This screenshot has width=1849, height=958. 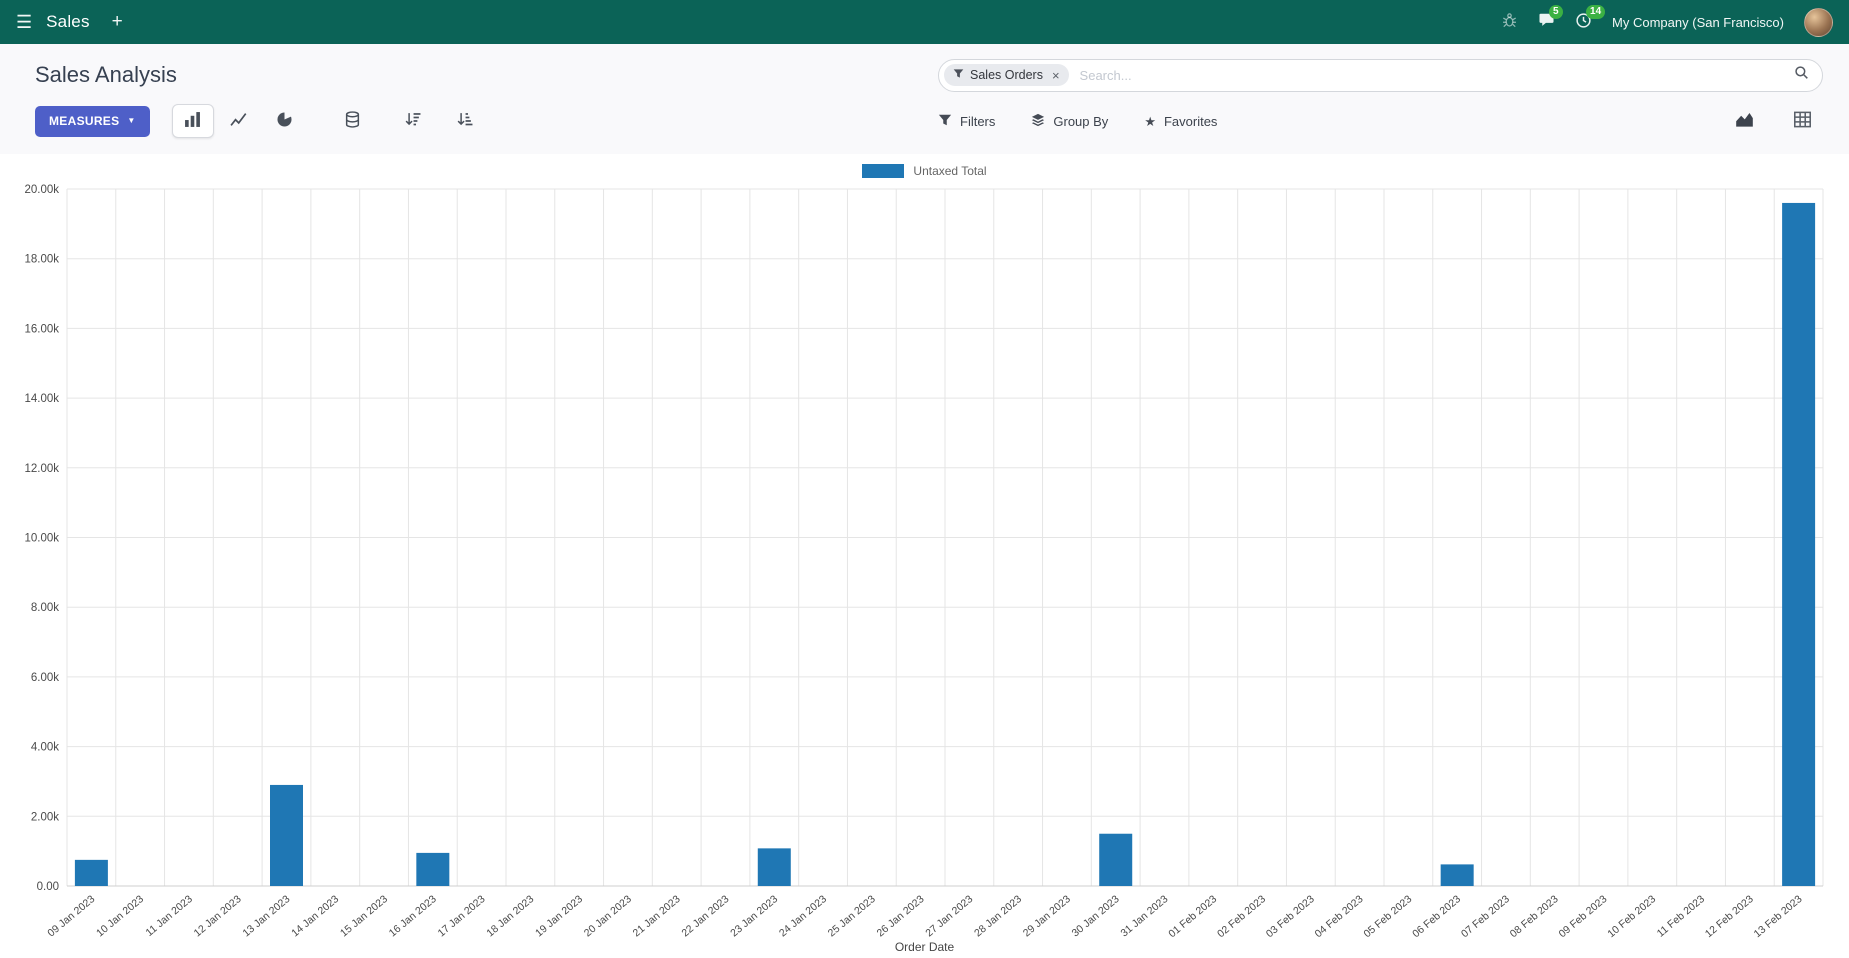 I want to click on x-tick-label: 07 Feb 2023, so click(x=1485, y=916).